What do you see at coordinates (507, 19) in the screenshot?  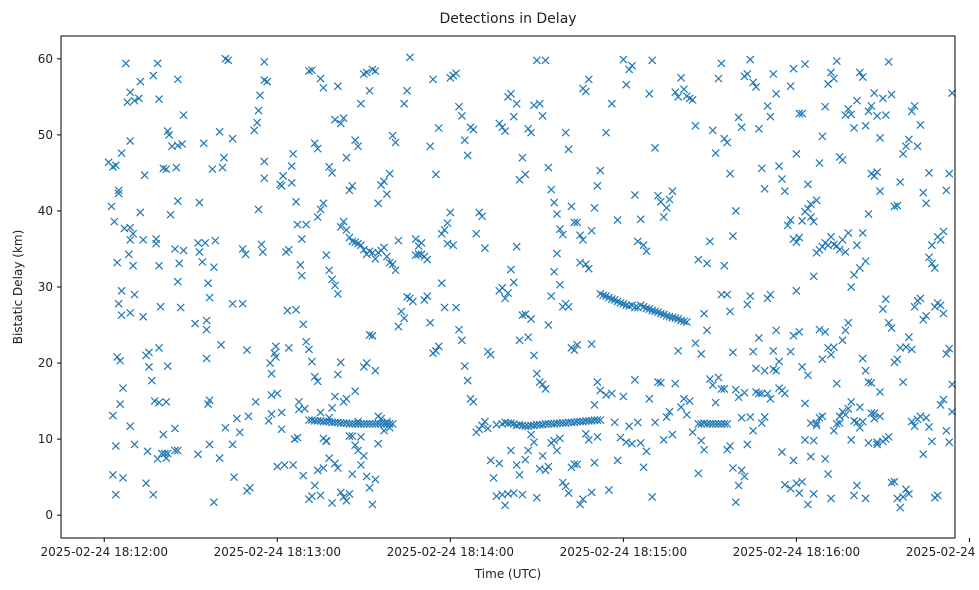 I see `chart-title: Detections in Delay` at bounding box center [507, 19].